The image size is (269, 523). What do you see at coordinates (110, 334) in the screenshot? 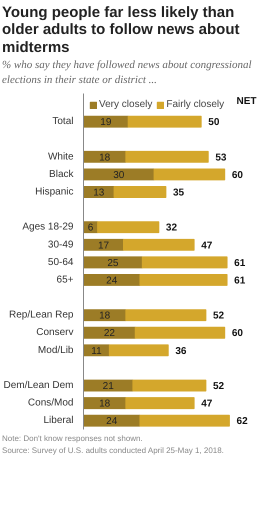
I see `data-label: 22` at bounding box center [110, 334].